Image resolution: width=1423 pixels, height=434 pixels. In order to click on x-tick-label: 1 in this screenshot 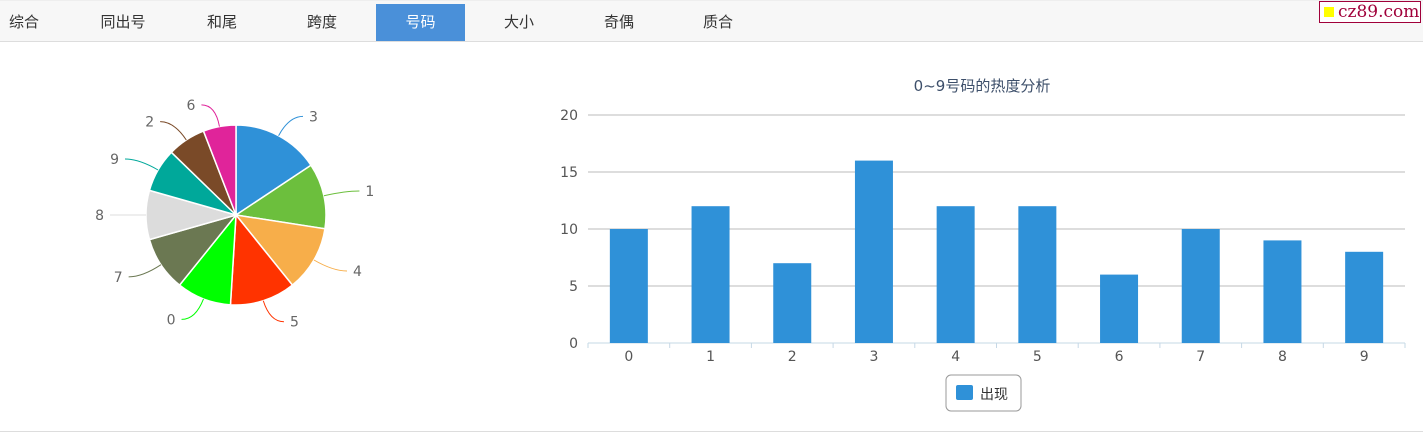, I will do `click(710, 357)`.